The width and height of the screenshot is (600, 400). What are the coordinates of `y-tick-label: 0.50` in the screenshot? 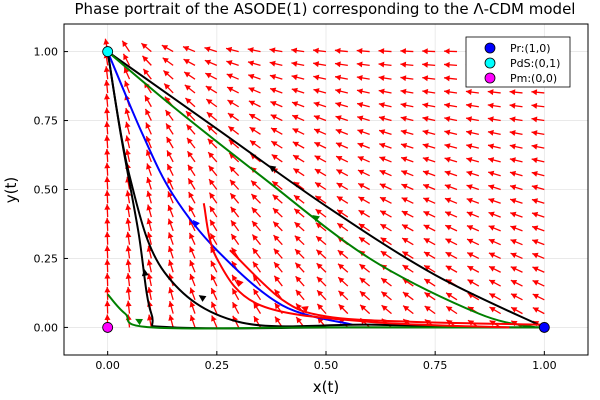 It's located at (46, 190).